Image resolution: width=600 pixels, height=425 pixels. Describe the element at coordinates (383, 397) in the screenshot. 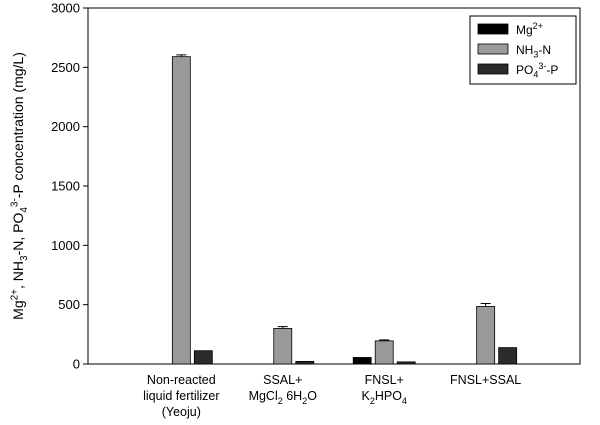

I see `x-tick-label: K2HPO4` at that location.